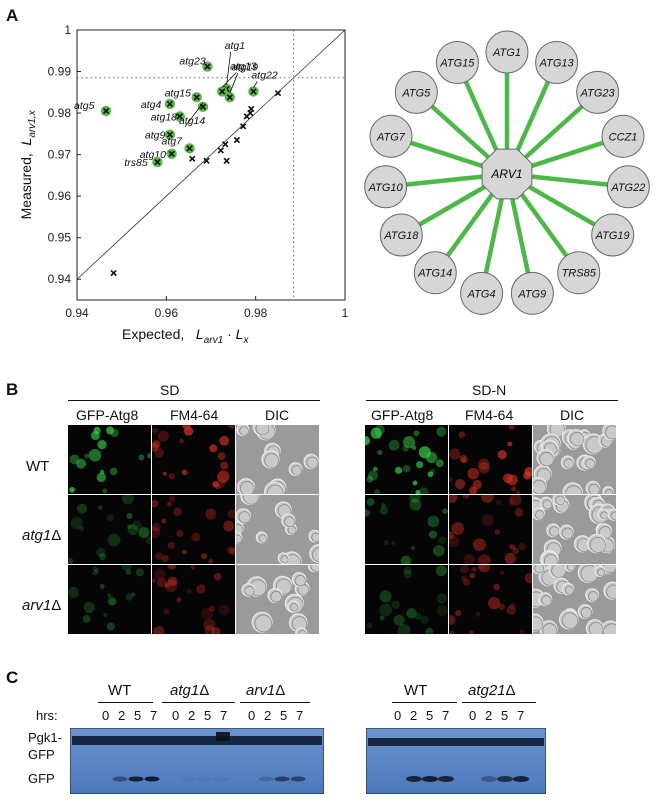  Describe the element at coordinates (241, 82) in the screenshot. I see `hit-point-atg19: atg19` at that location.